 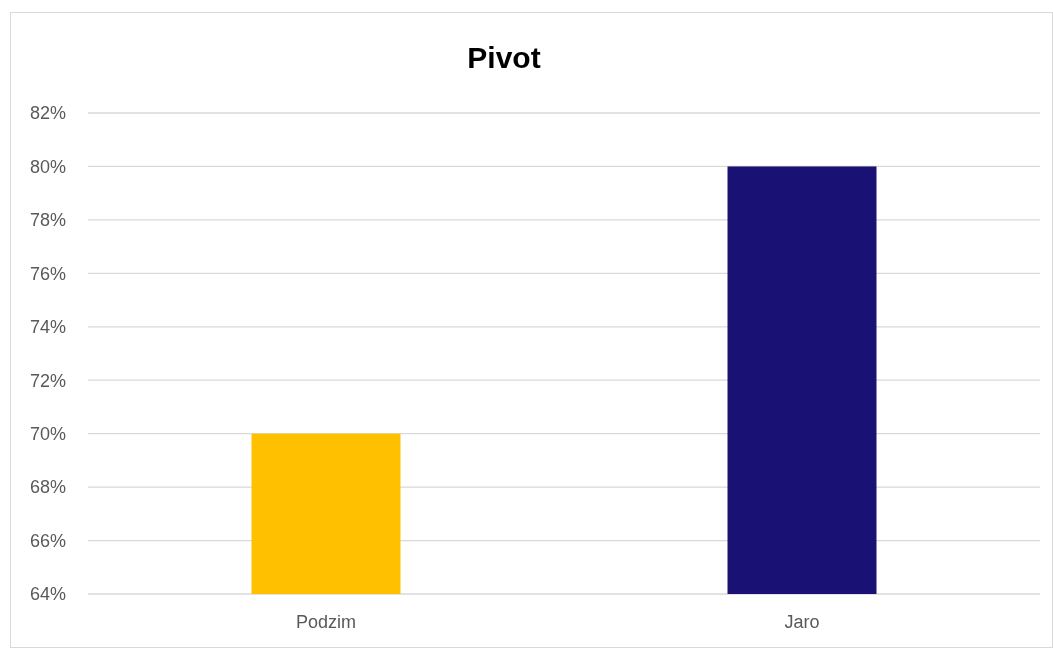 What do you see at coordinates (802, 622) in the screenshot?
I see `x-tick-label: Jaro` at bounding box center [802, 622].